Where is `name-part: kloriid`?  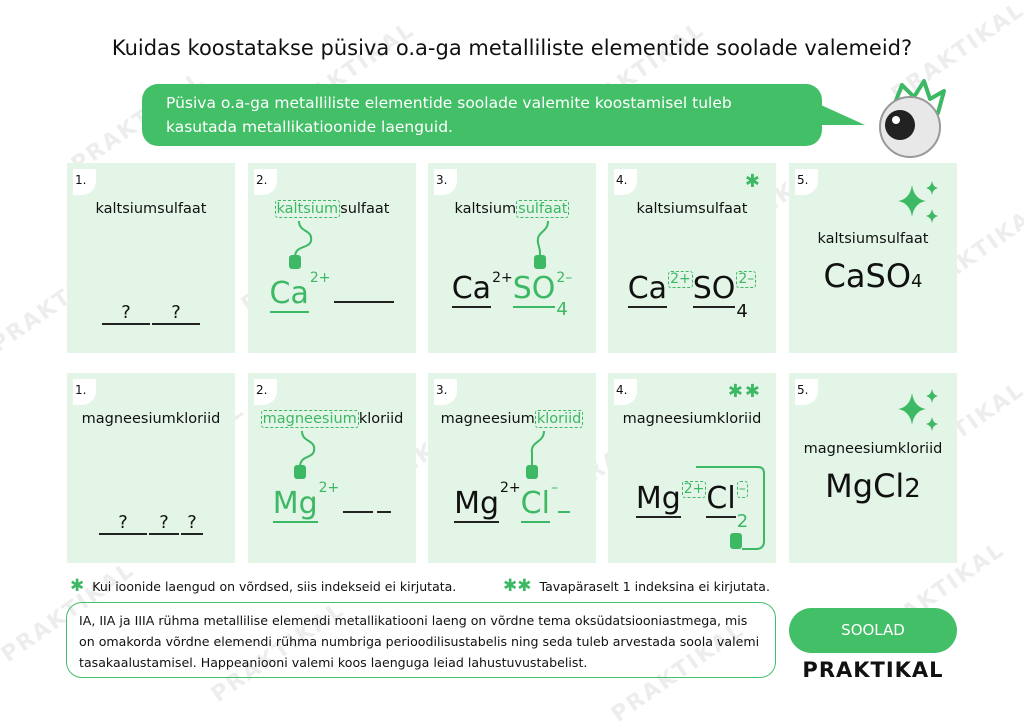 name-part: kloriid is located at coordinates (381, 419).